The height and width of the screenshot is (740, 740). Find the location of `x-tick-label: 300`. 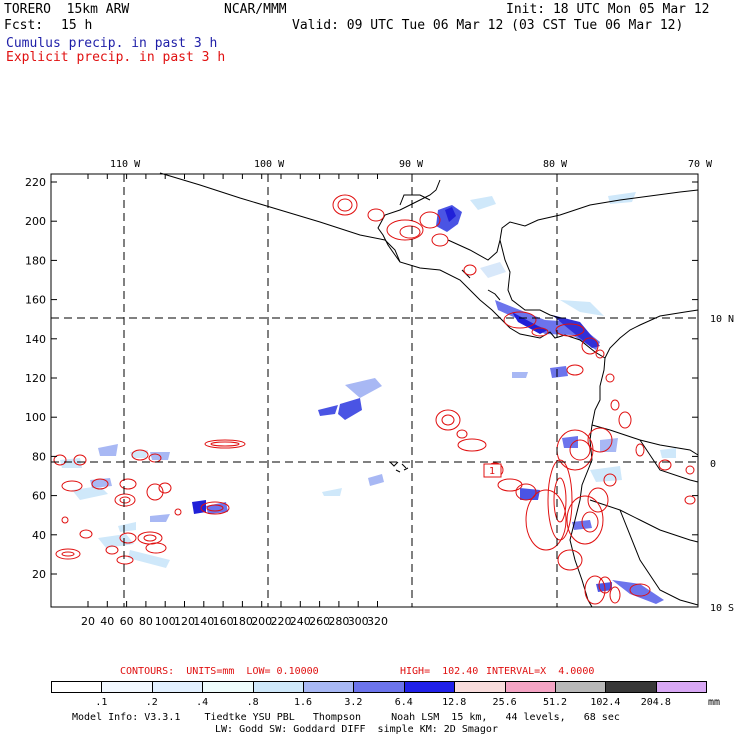

x-tick-label: 300 is located at coordinates (358, 621).